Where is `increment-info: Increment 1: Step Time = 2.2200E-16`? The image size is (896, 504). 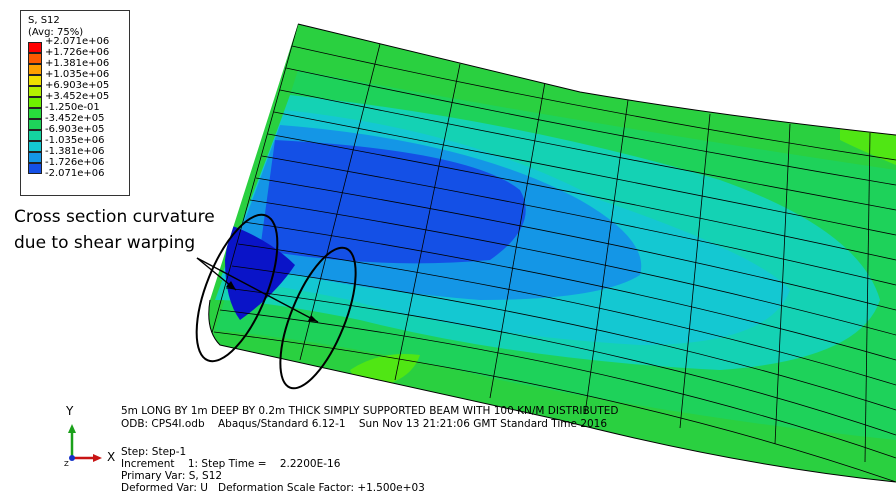 increment-info: Increment 1: Step Time = 2.2200E-16 is located at coordinates (231, 464).